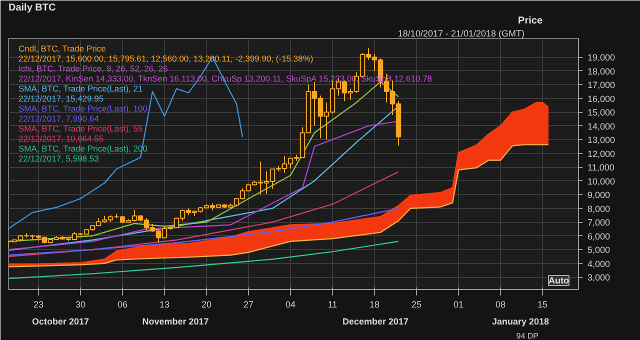 The height and width of the screenshot is (340, 640). Describe the element at coordinates (602, 126) in the screenshot. I see `y-tick-label: 14,000` at that location.